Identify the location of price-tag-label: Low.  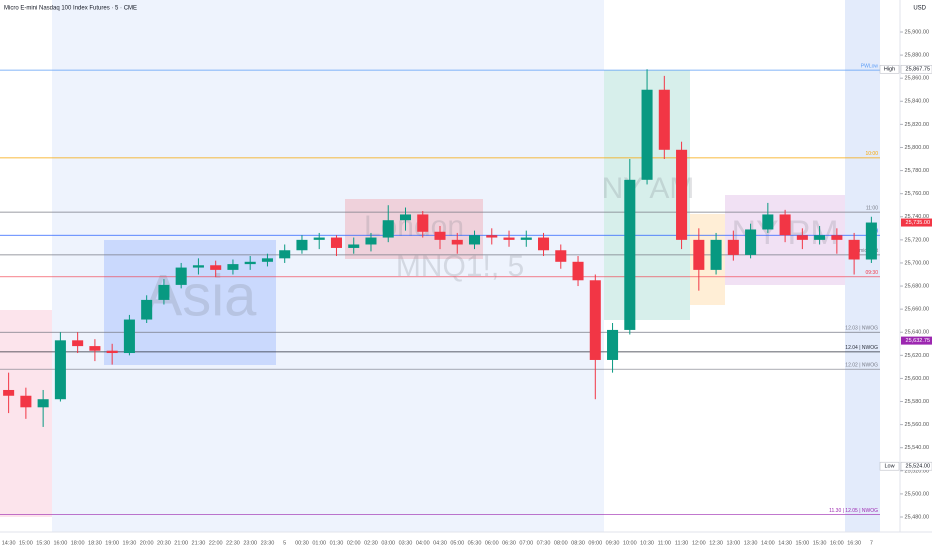
(889, 467).